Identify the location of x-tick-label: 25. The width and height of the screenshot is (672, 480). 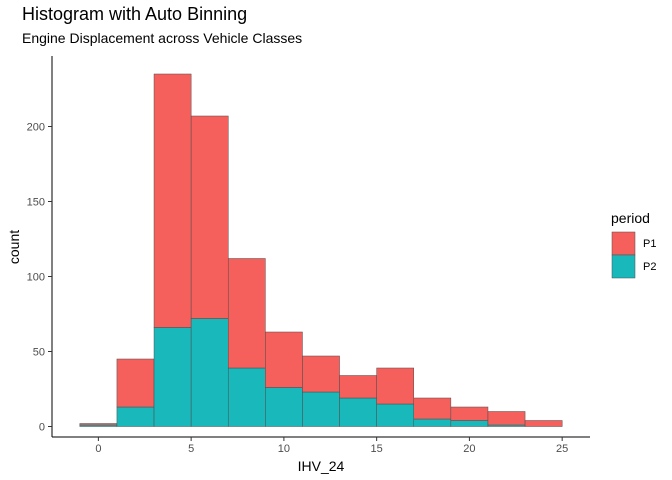
(562, 449).